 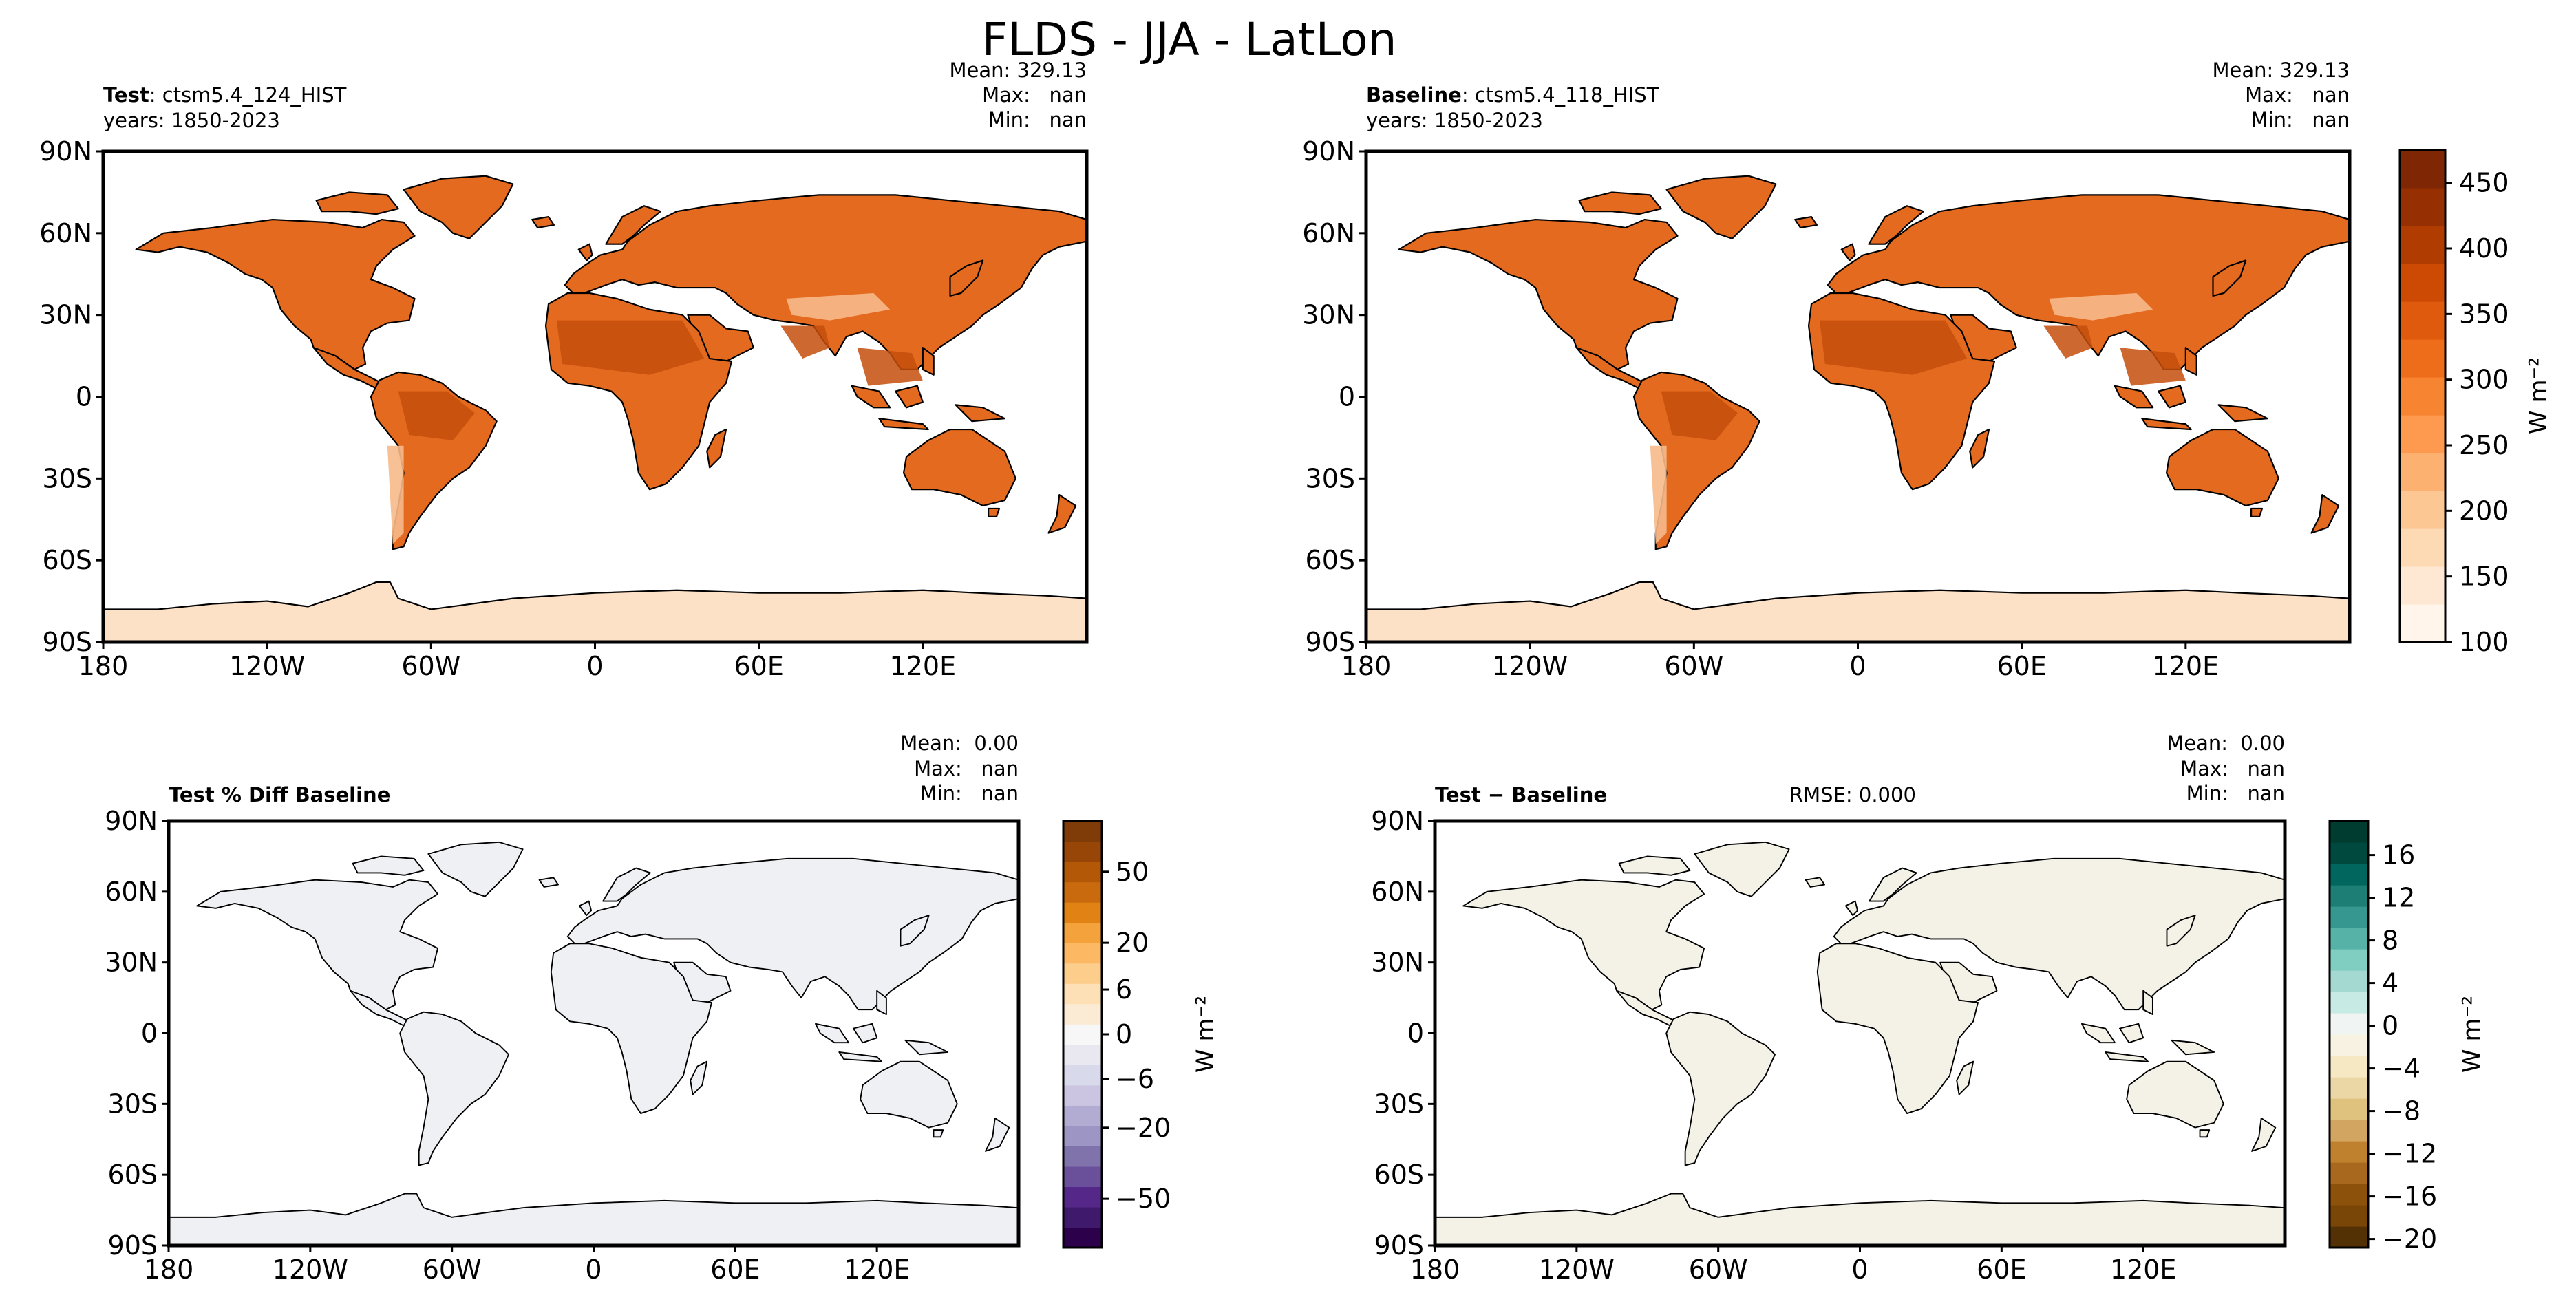 What do you see at coordinates (1860, 1043) in the screenshot?
I see `absdiff-map` at bounding box center [1860, 1043].